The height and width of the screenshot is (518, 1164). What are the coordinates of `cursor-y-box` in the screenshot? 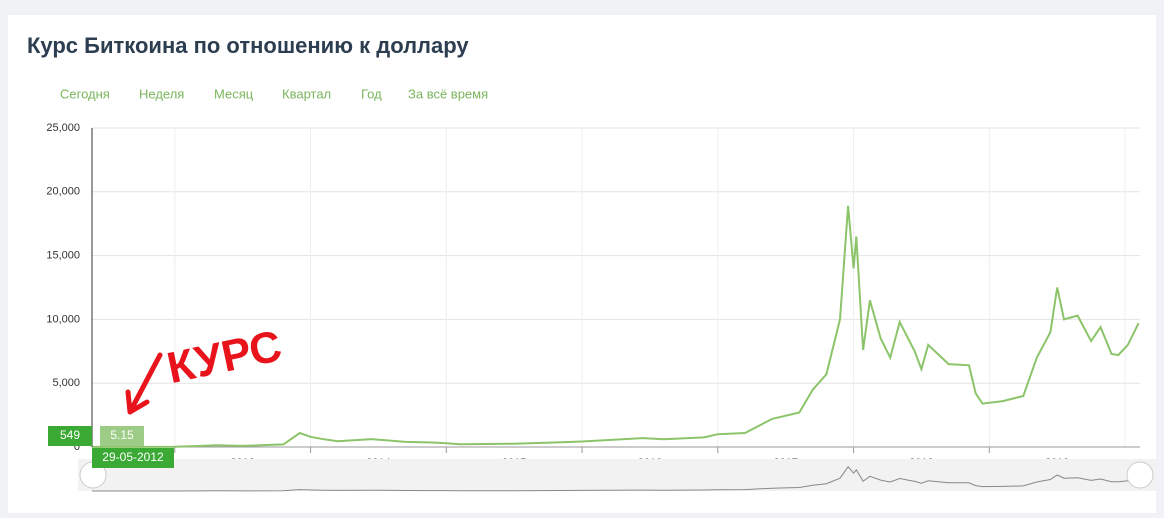 It's located at (70, 436).